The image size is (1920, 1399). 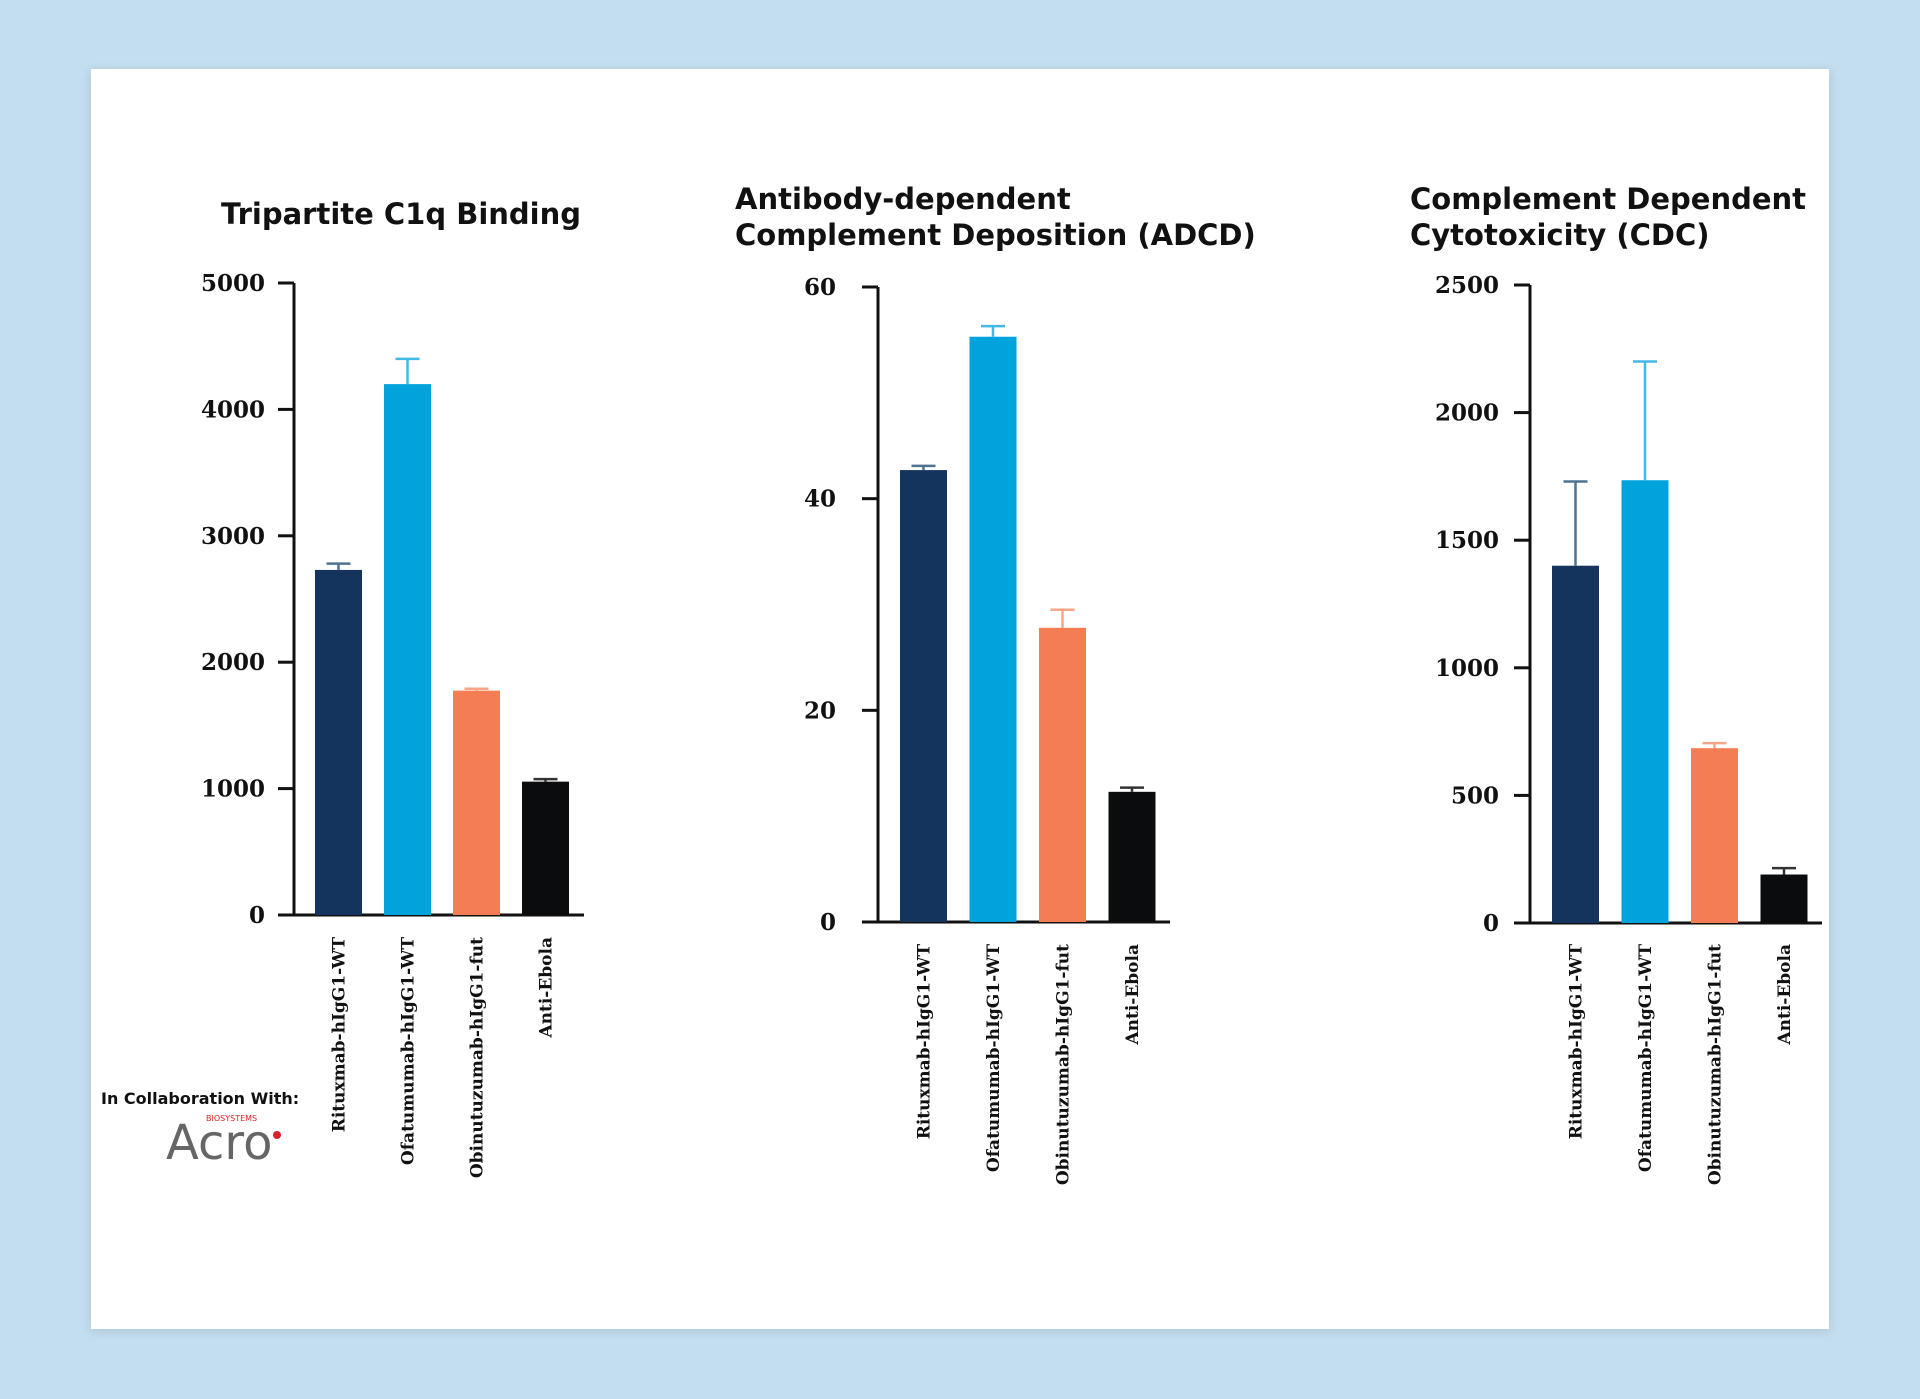 What do you see at coordinates (1467, 540) in the screenshot?
I see `y-tick-label: 1500` at bounding box center [1467, 540].